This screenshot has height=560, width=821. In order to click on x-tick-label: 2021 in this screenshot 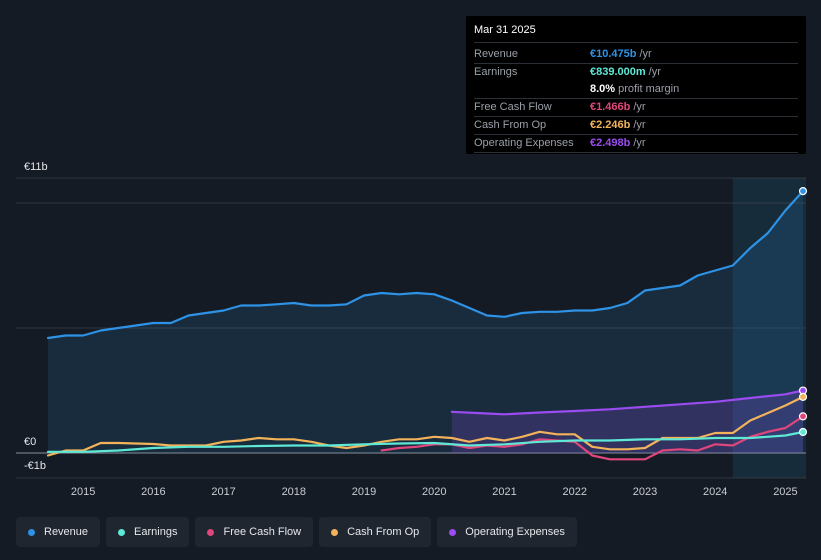, I will do `click(504, 492)`.